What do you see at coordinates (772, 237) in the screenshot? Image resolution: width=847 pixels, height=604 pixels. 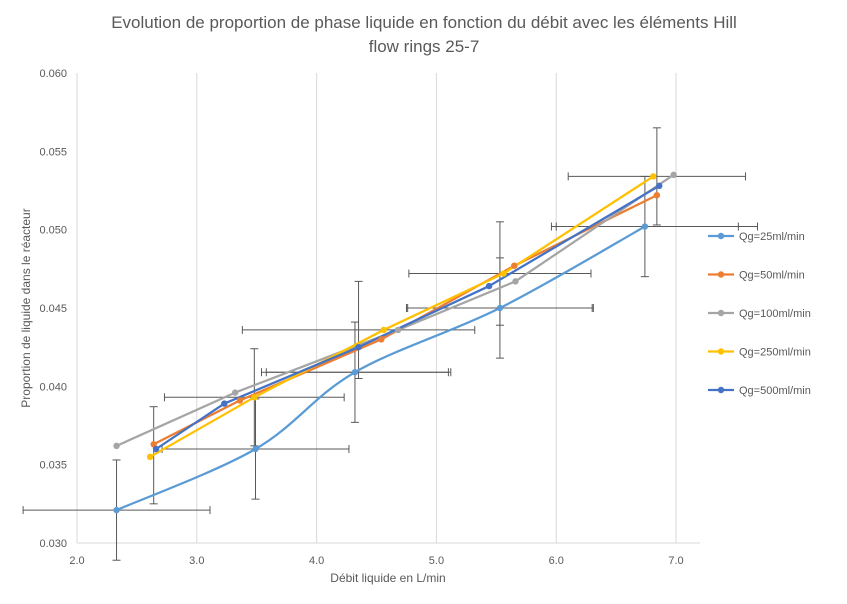 I see `legend-label-qg-25ml-min: Qg=25ml/min` at bounding box center [772, 237].